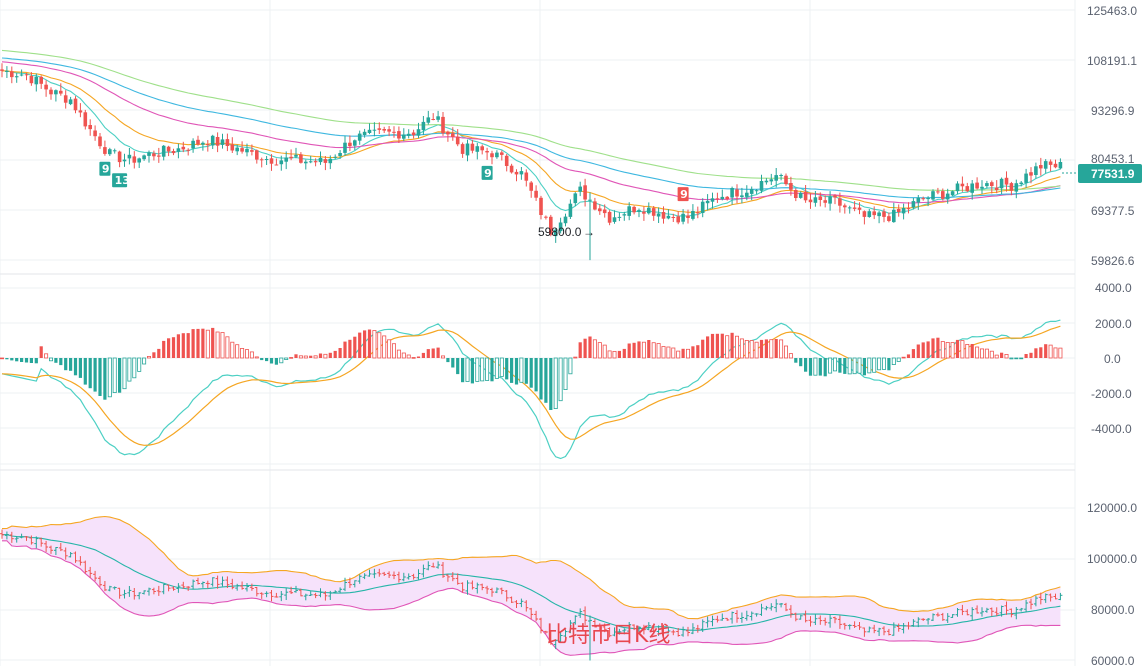 This screenshot has width=1142, height=666. Describe the element at coordinates (1112, 508) in the screenshot. I see `boll-tick: 120000.0` at that location.